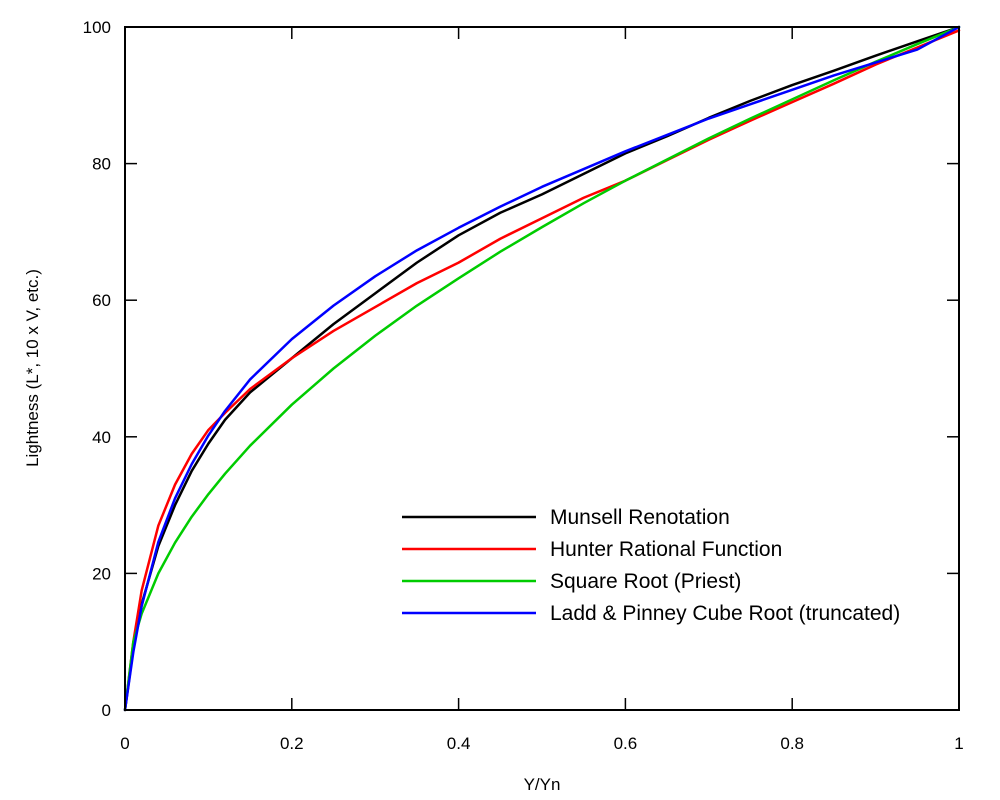  Describe the element at coordinates (106, 710) in the screenshot. I see `y-tick-label: 0` at that location.